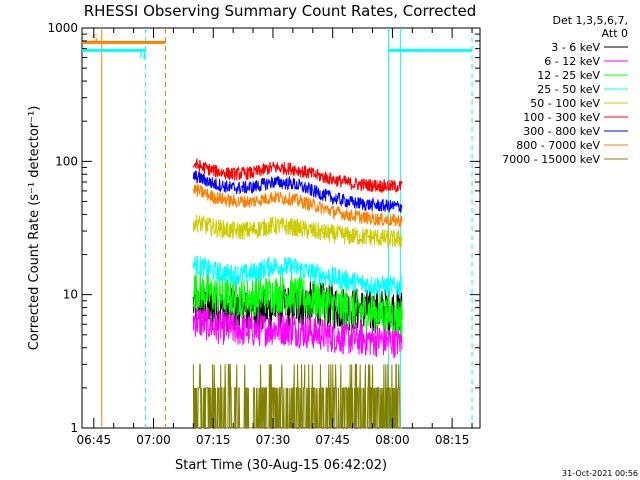  Describe the element at coordinates (561, 117) in the screenshot. I see `legend-entry-label: 100 - 300 keV` at that location.